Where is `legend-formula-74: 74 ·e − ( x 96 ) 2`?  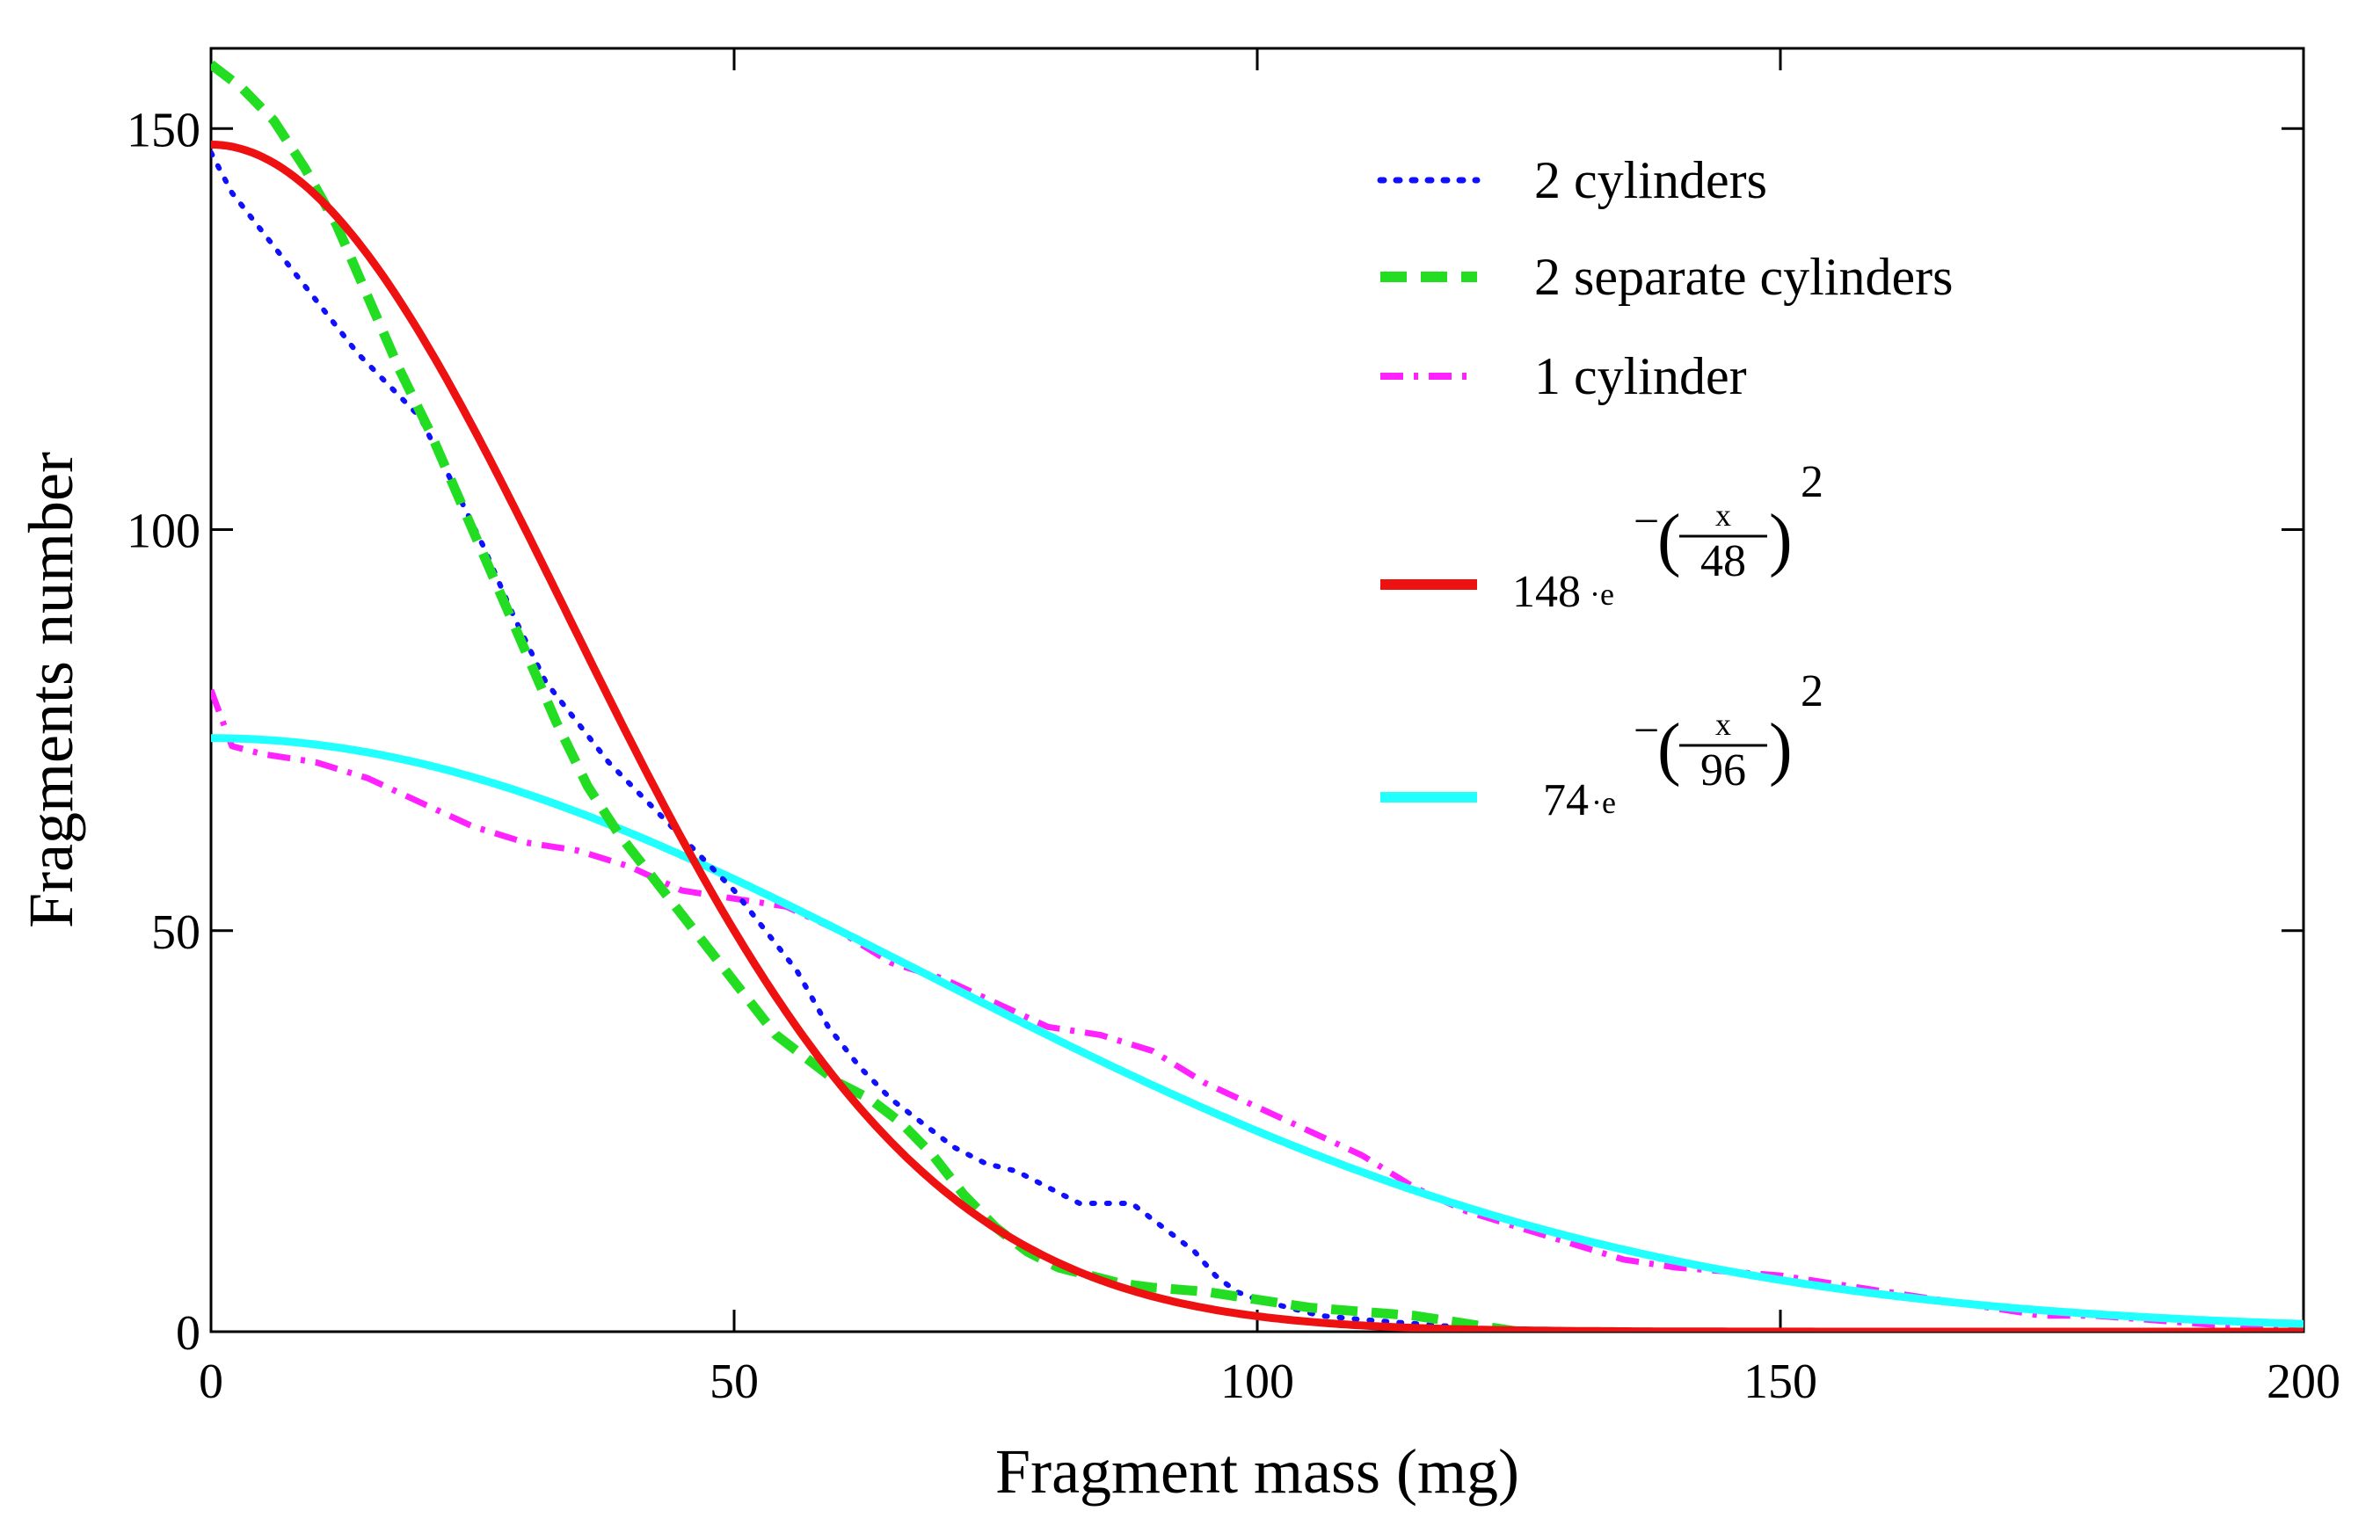 legend-formula-74: 74 ·e − ( x 96 ) 2 is located at coordinates (1683, 745).